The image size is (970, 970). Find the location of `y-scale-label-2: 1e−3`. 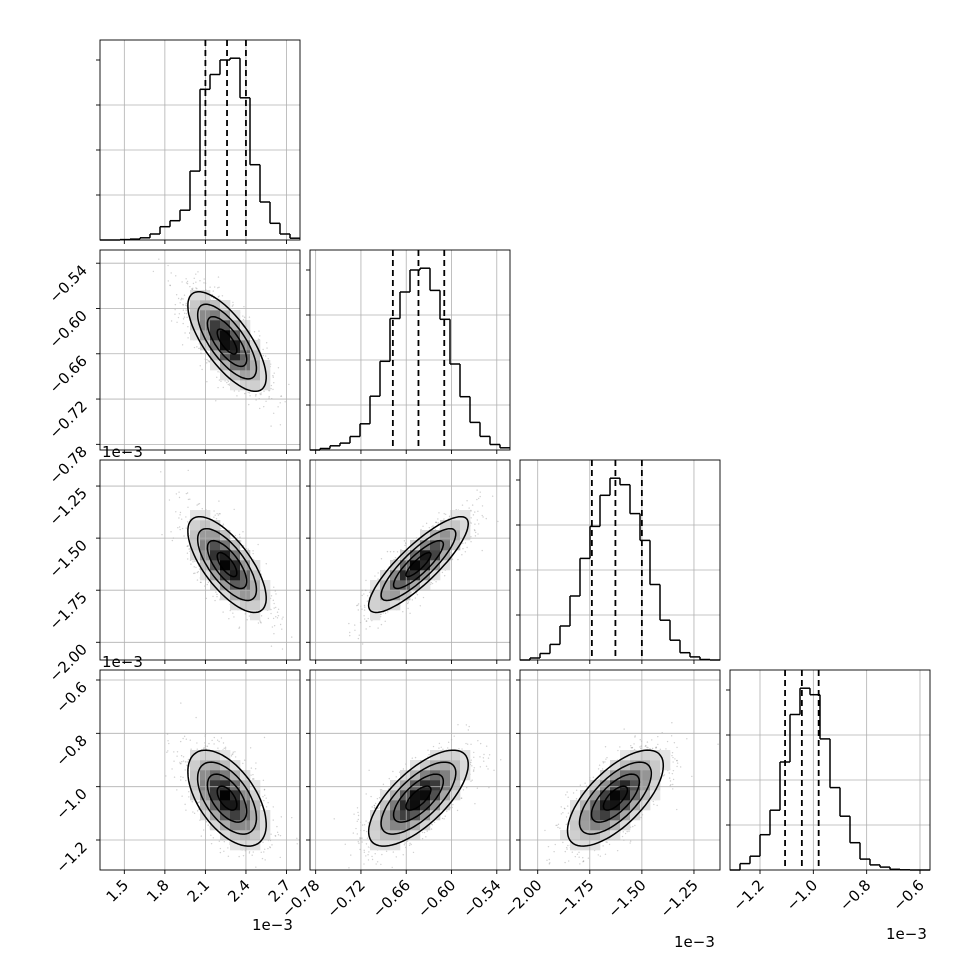

y-scale-label-2: 1e−3 is located at coordinates (122, 662).